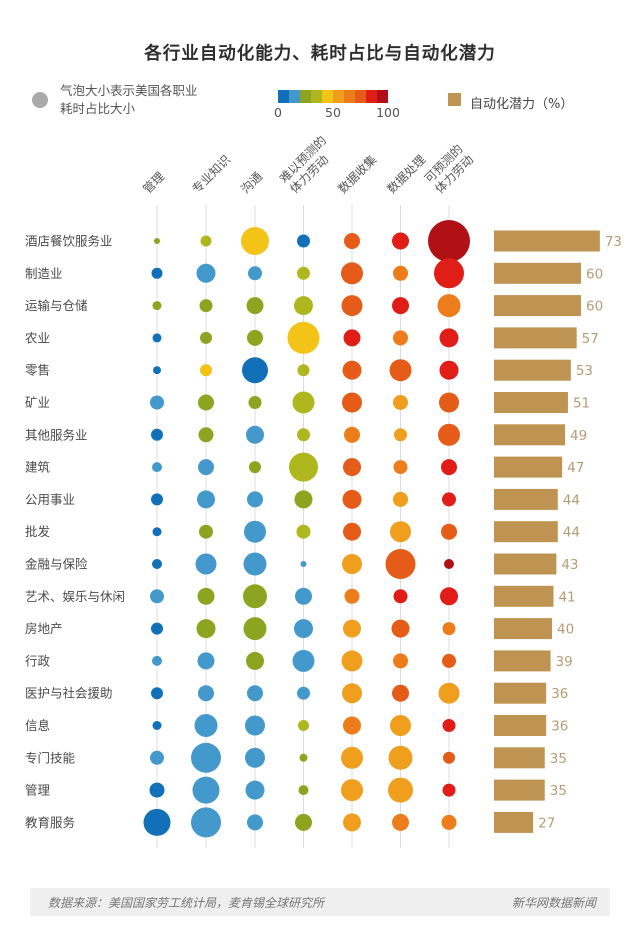 The width and height of the screenshot is (640, 929). What do you see at coordinates (320, 902) in the screenshot?
I see `footer-bar: 数据来源：美国国家劳工统计局，麦肯锡全球研究所 新华网数据新闻` at bounding box center [320, 902].